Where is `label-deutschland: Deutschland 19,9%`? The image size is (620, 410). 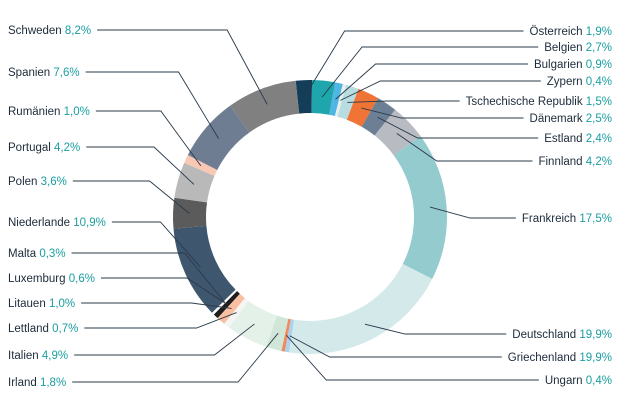
label-deutschland: Deutschland 19,9% is located at coordinates (562, 335).